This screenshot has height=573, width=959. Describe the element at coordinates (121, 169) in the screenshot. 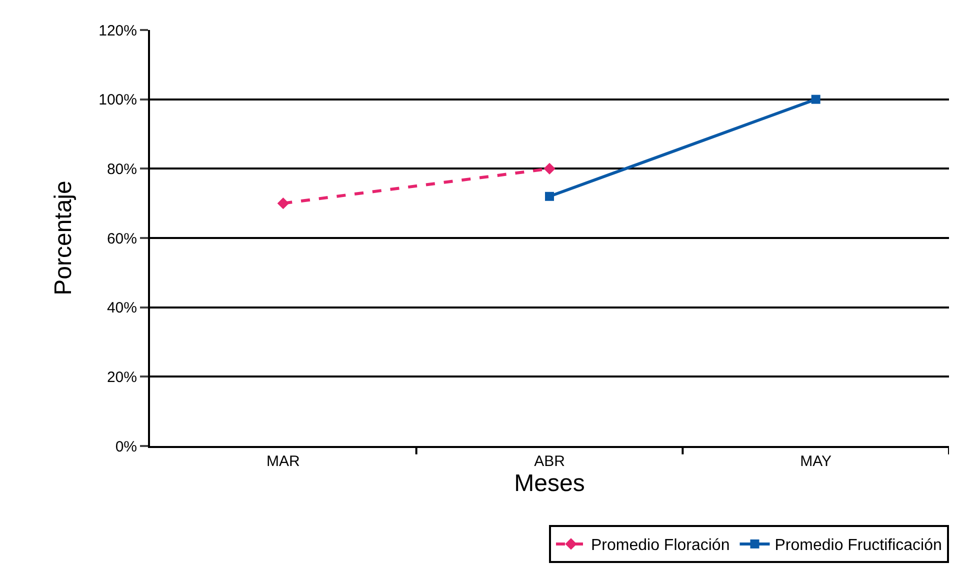

I see `y-tick-label: 80%` at that location.